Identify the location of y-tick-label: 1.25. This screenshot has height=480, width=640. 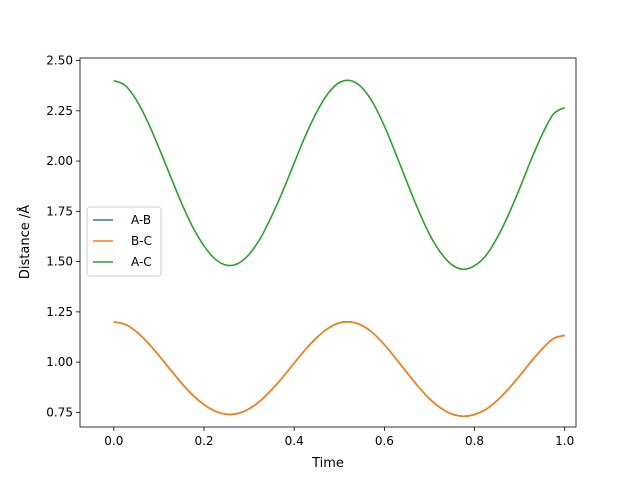
(59, 312).